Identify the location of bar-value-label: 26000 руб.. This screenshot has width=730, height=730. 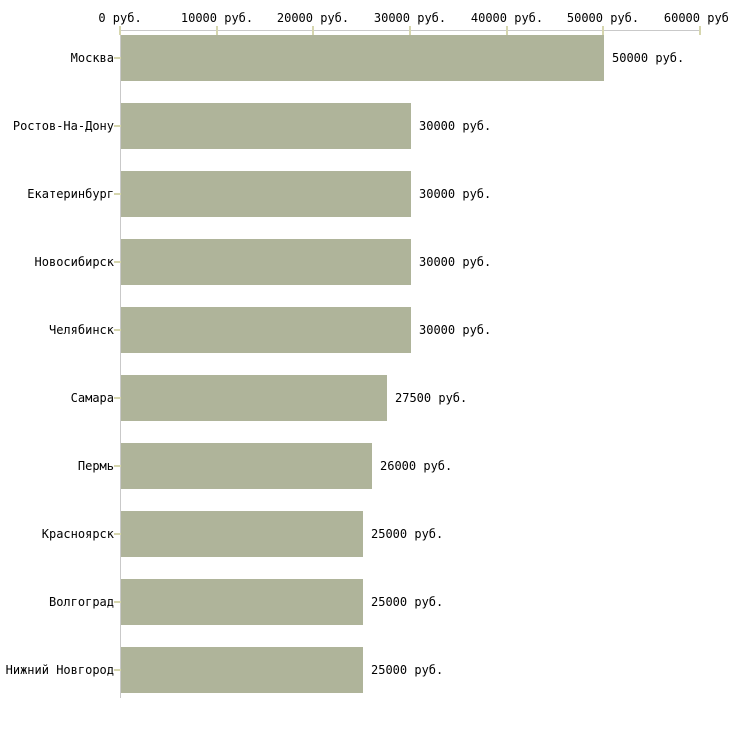
(416, 466).